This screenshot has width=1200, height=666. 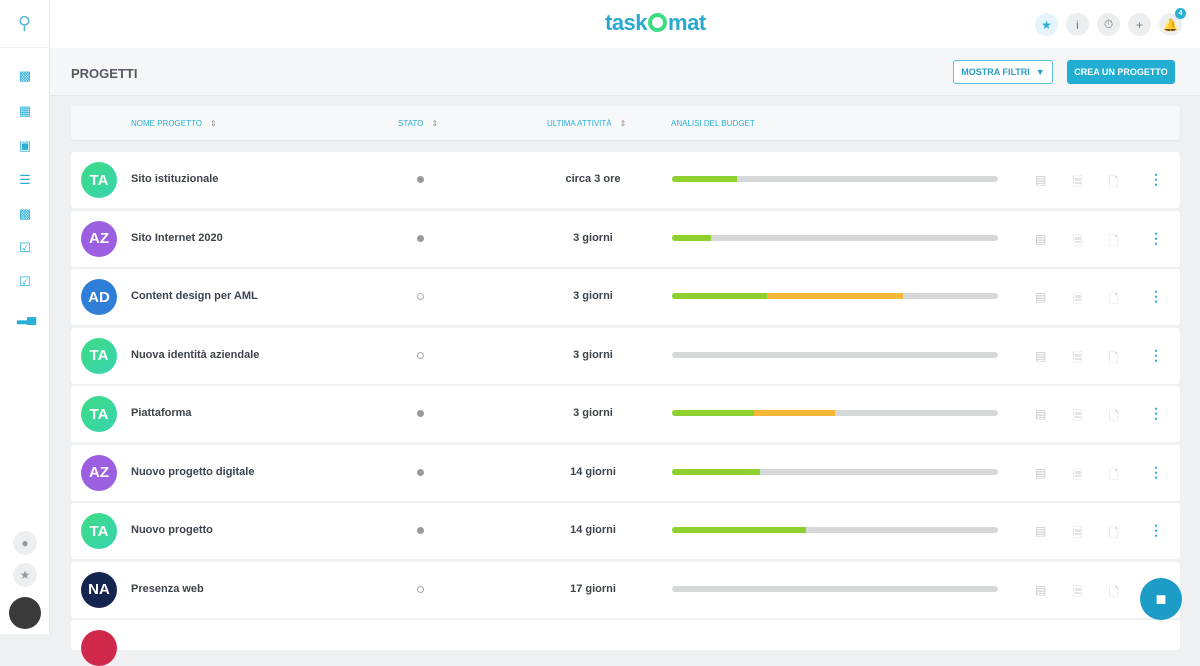 I want to click on avatar: TA, so click(x=99, y=531).